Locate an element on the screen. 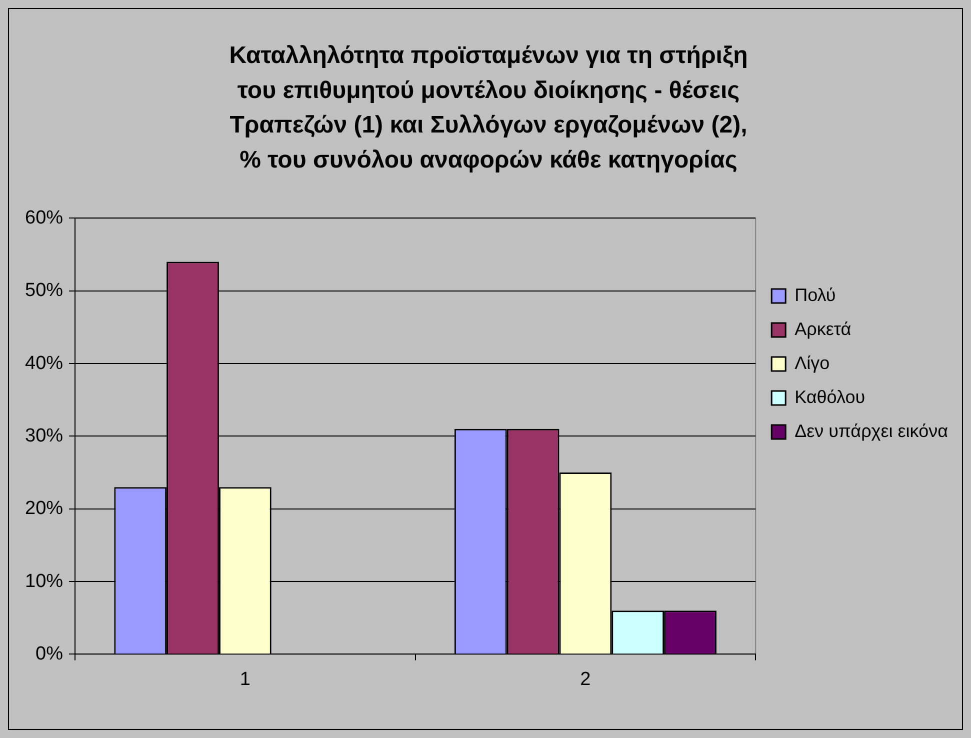 The image size is (971, 738). x-tick-label: 1 is located at coordinates (245, 679).